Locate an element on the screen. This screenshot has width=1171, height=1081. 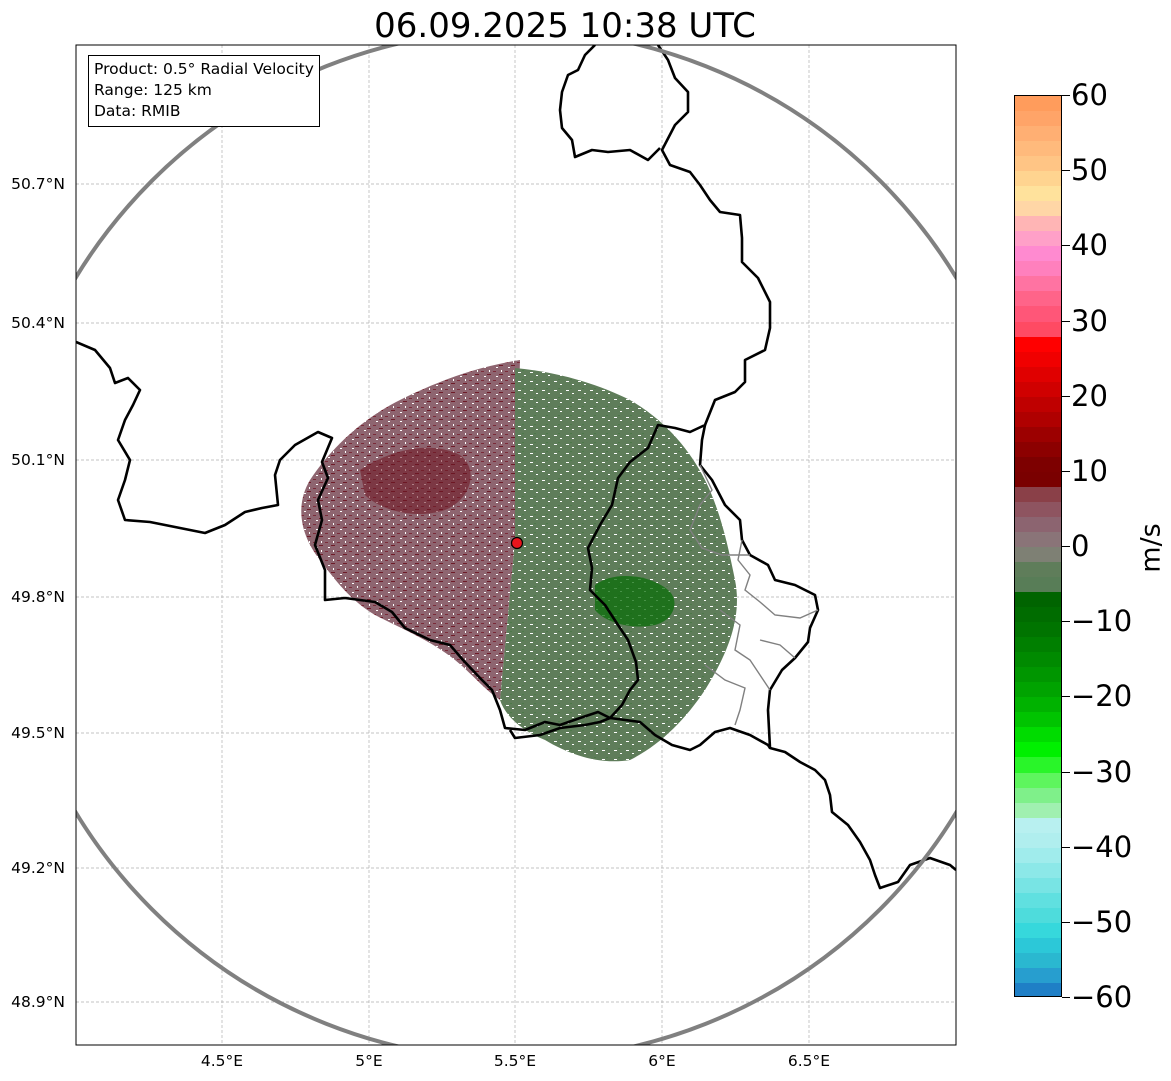
plot-title: 06.09.2025 10:38 UTC is located at coordinates (565, 26).